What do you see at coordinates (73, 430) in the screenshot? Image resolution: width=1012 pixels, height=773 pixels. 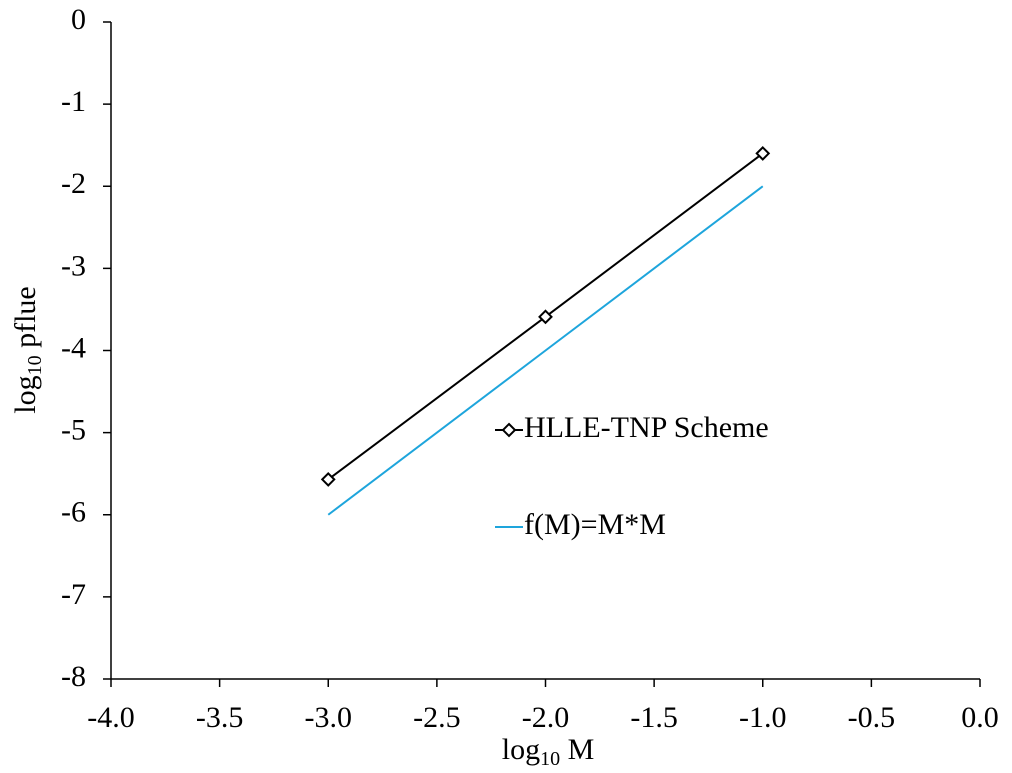 I see `y-tick-label: -5` at bounding box center [73, 430].